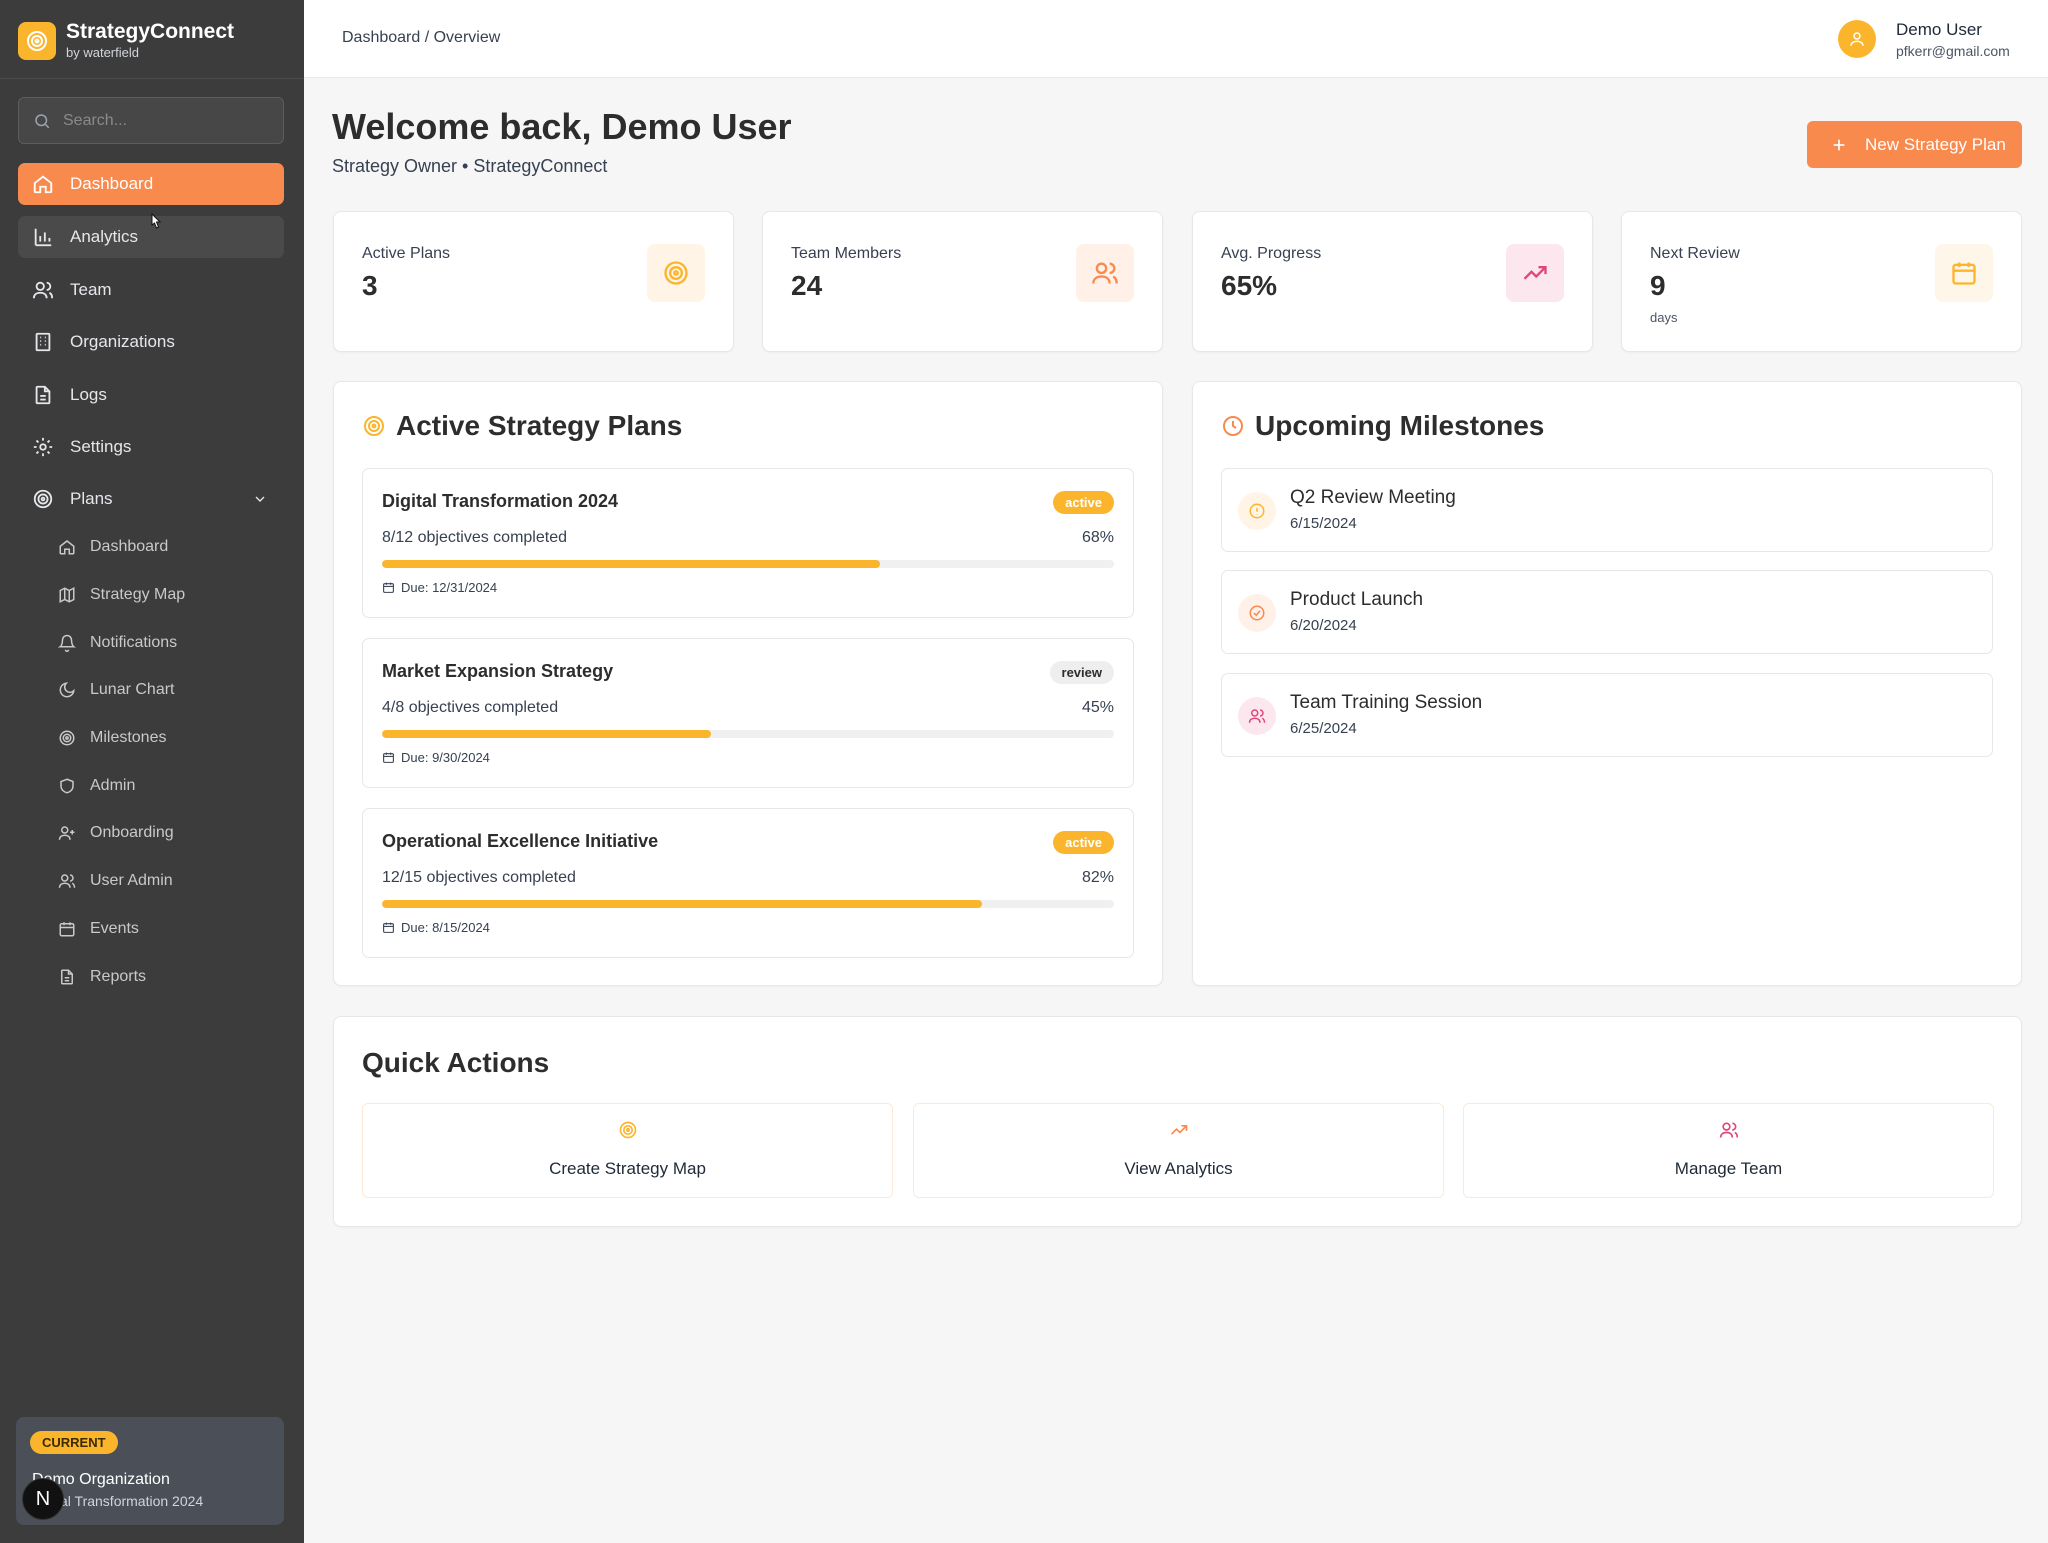  I want to click on milestone-date: 6/15/2024, so click(1323, 523).